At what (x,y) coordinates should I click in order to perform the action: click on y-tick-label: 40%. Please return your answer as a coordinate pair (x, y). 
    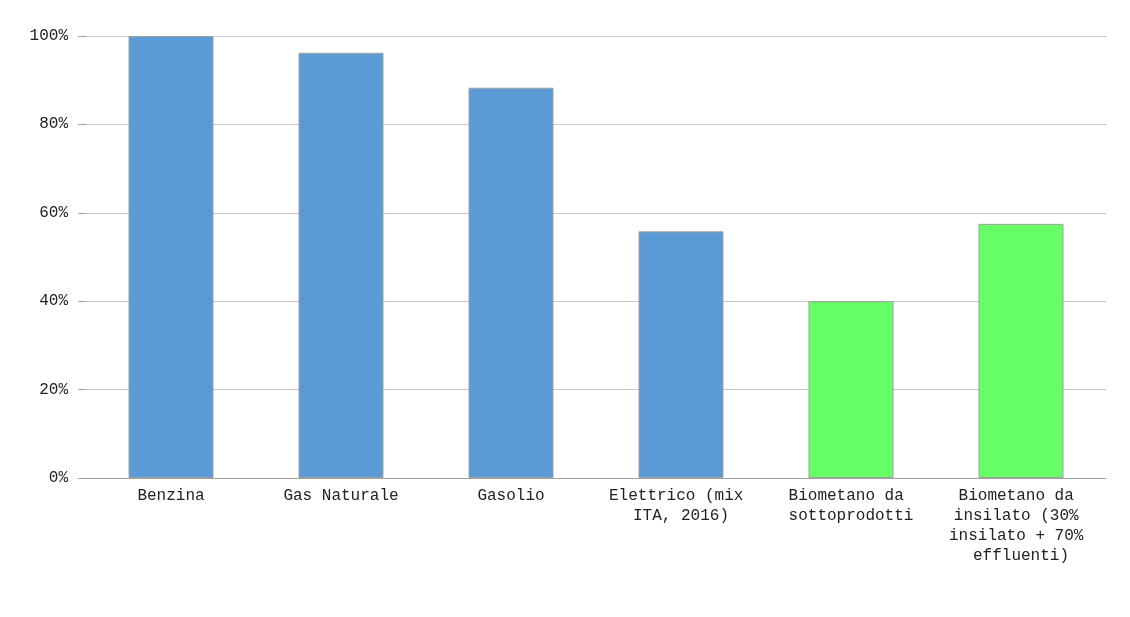
    Looking at the image, I should click on (54, 301).